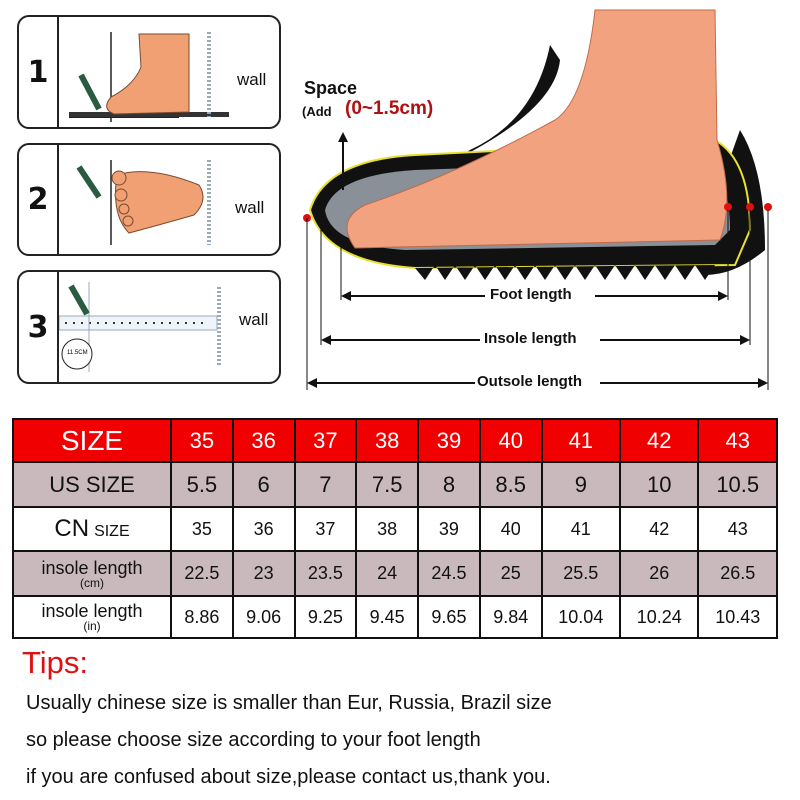 The image size is (800, 800). Describe the element at coordinates (530, 338) in the screenshot. I see `insole-length-label: Insole length` at that location.